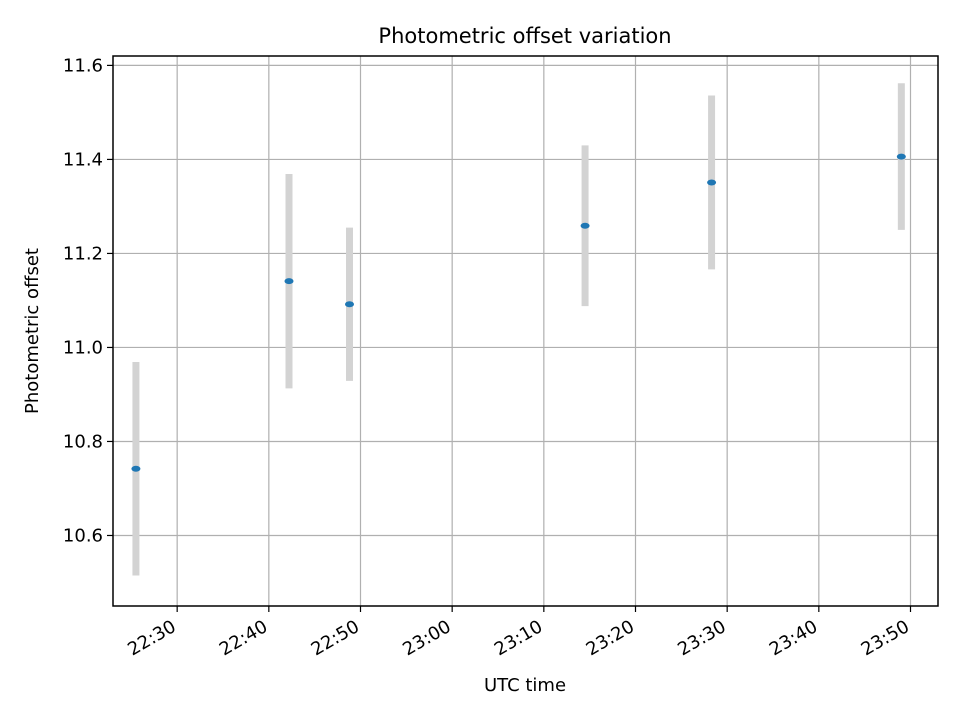 The width and height of the screenshot is (960, 720). Describe the element at coordinates (83, 253) in the screenshot. I see `y-tick-label: 11.2` at that location.